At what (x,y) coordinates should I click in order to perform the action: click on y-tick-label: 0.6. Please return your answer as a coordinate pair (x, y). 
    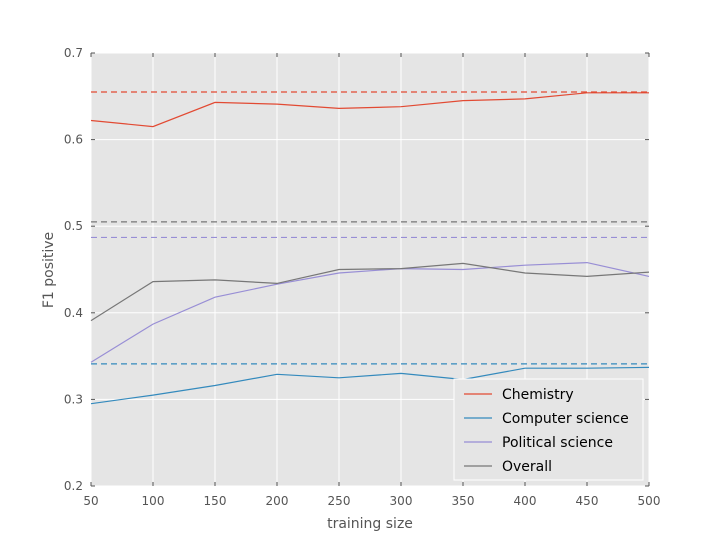
    Looking at the image, I should click on (73, 140).